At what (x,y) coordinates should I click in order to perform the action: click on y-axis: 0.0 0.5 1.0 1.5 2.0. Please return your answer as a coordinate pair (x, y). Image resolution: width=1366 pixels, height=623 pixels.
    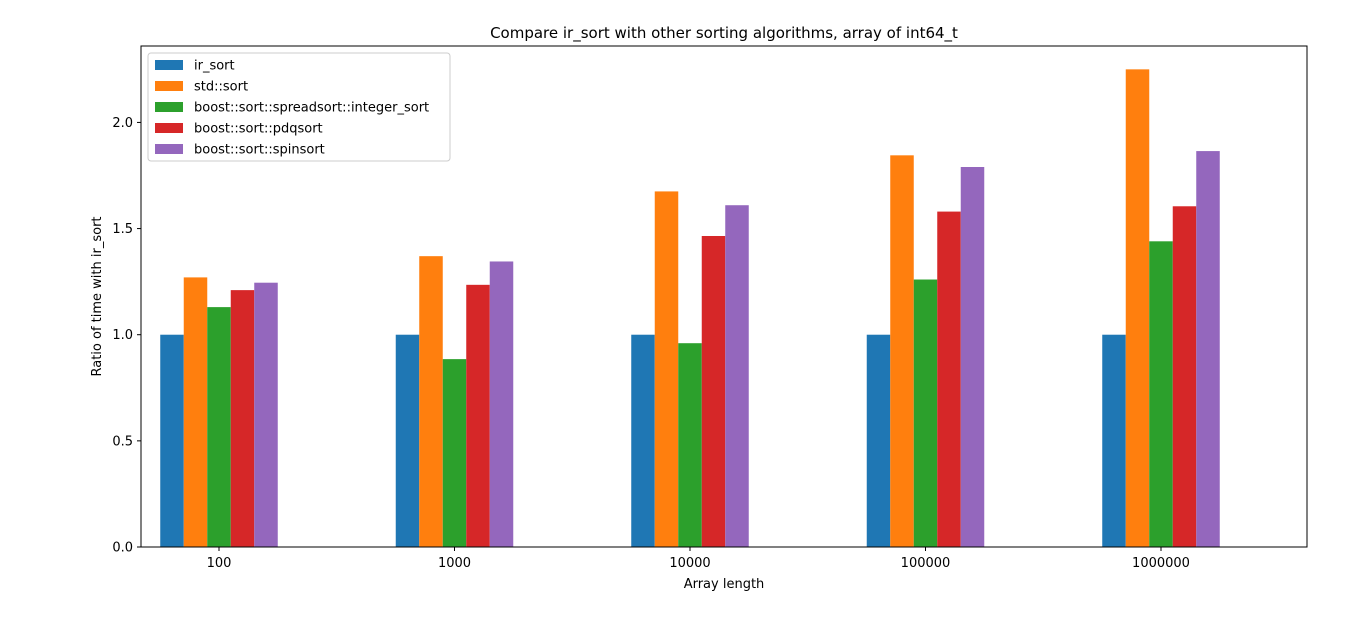
    Looking at the image, I should click on (126, 336).